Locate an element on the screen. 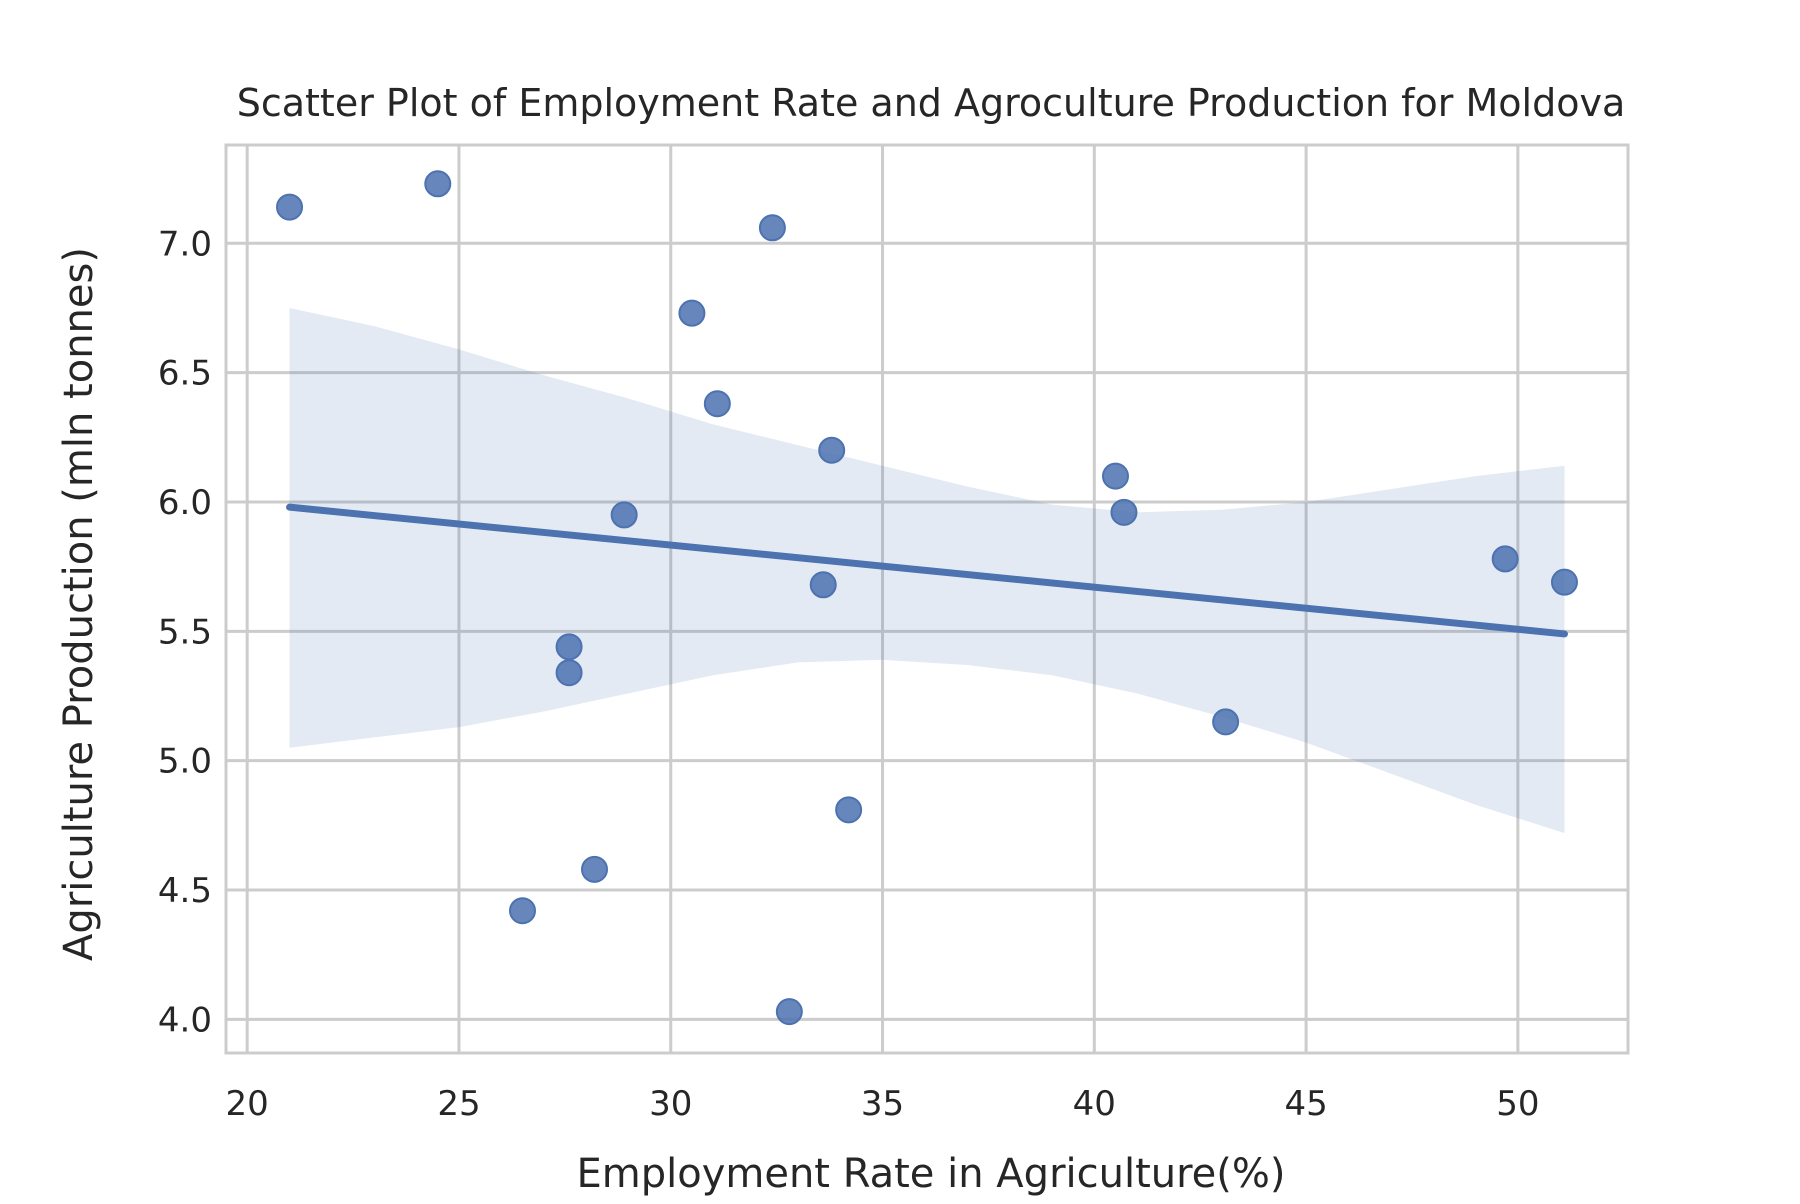 This screenshot has height=1204, width=1800. regression-line-layer is located at coordinates (927, 570).